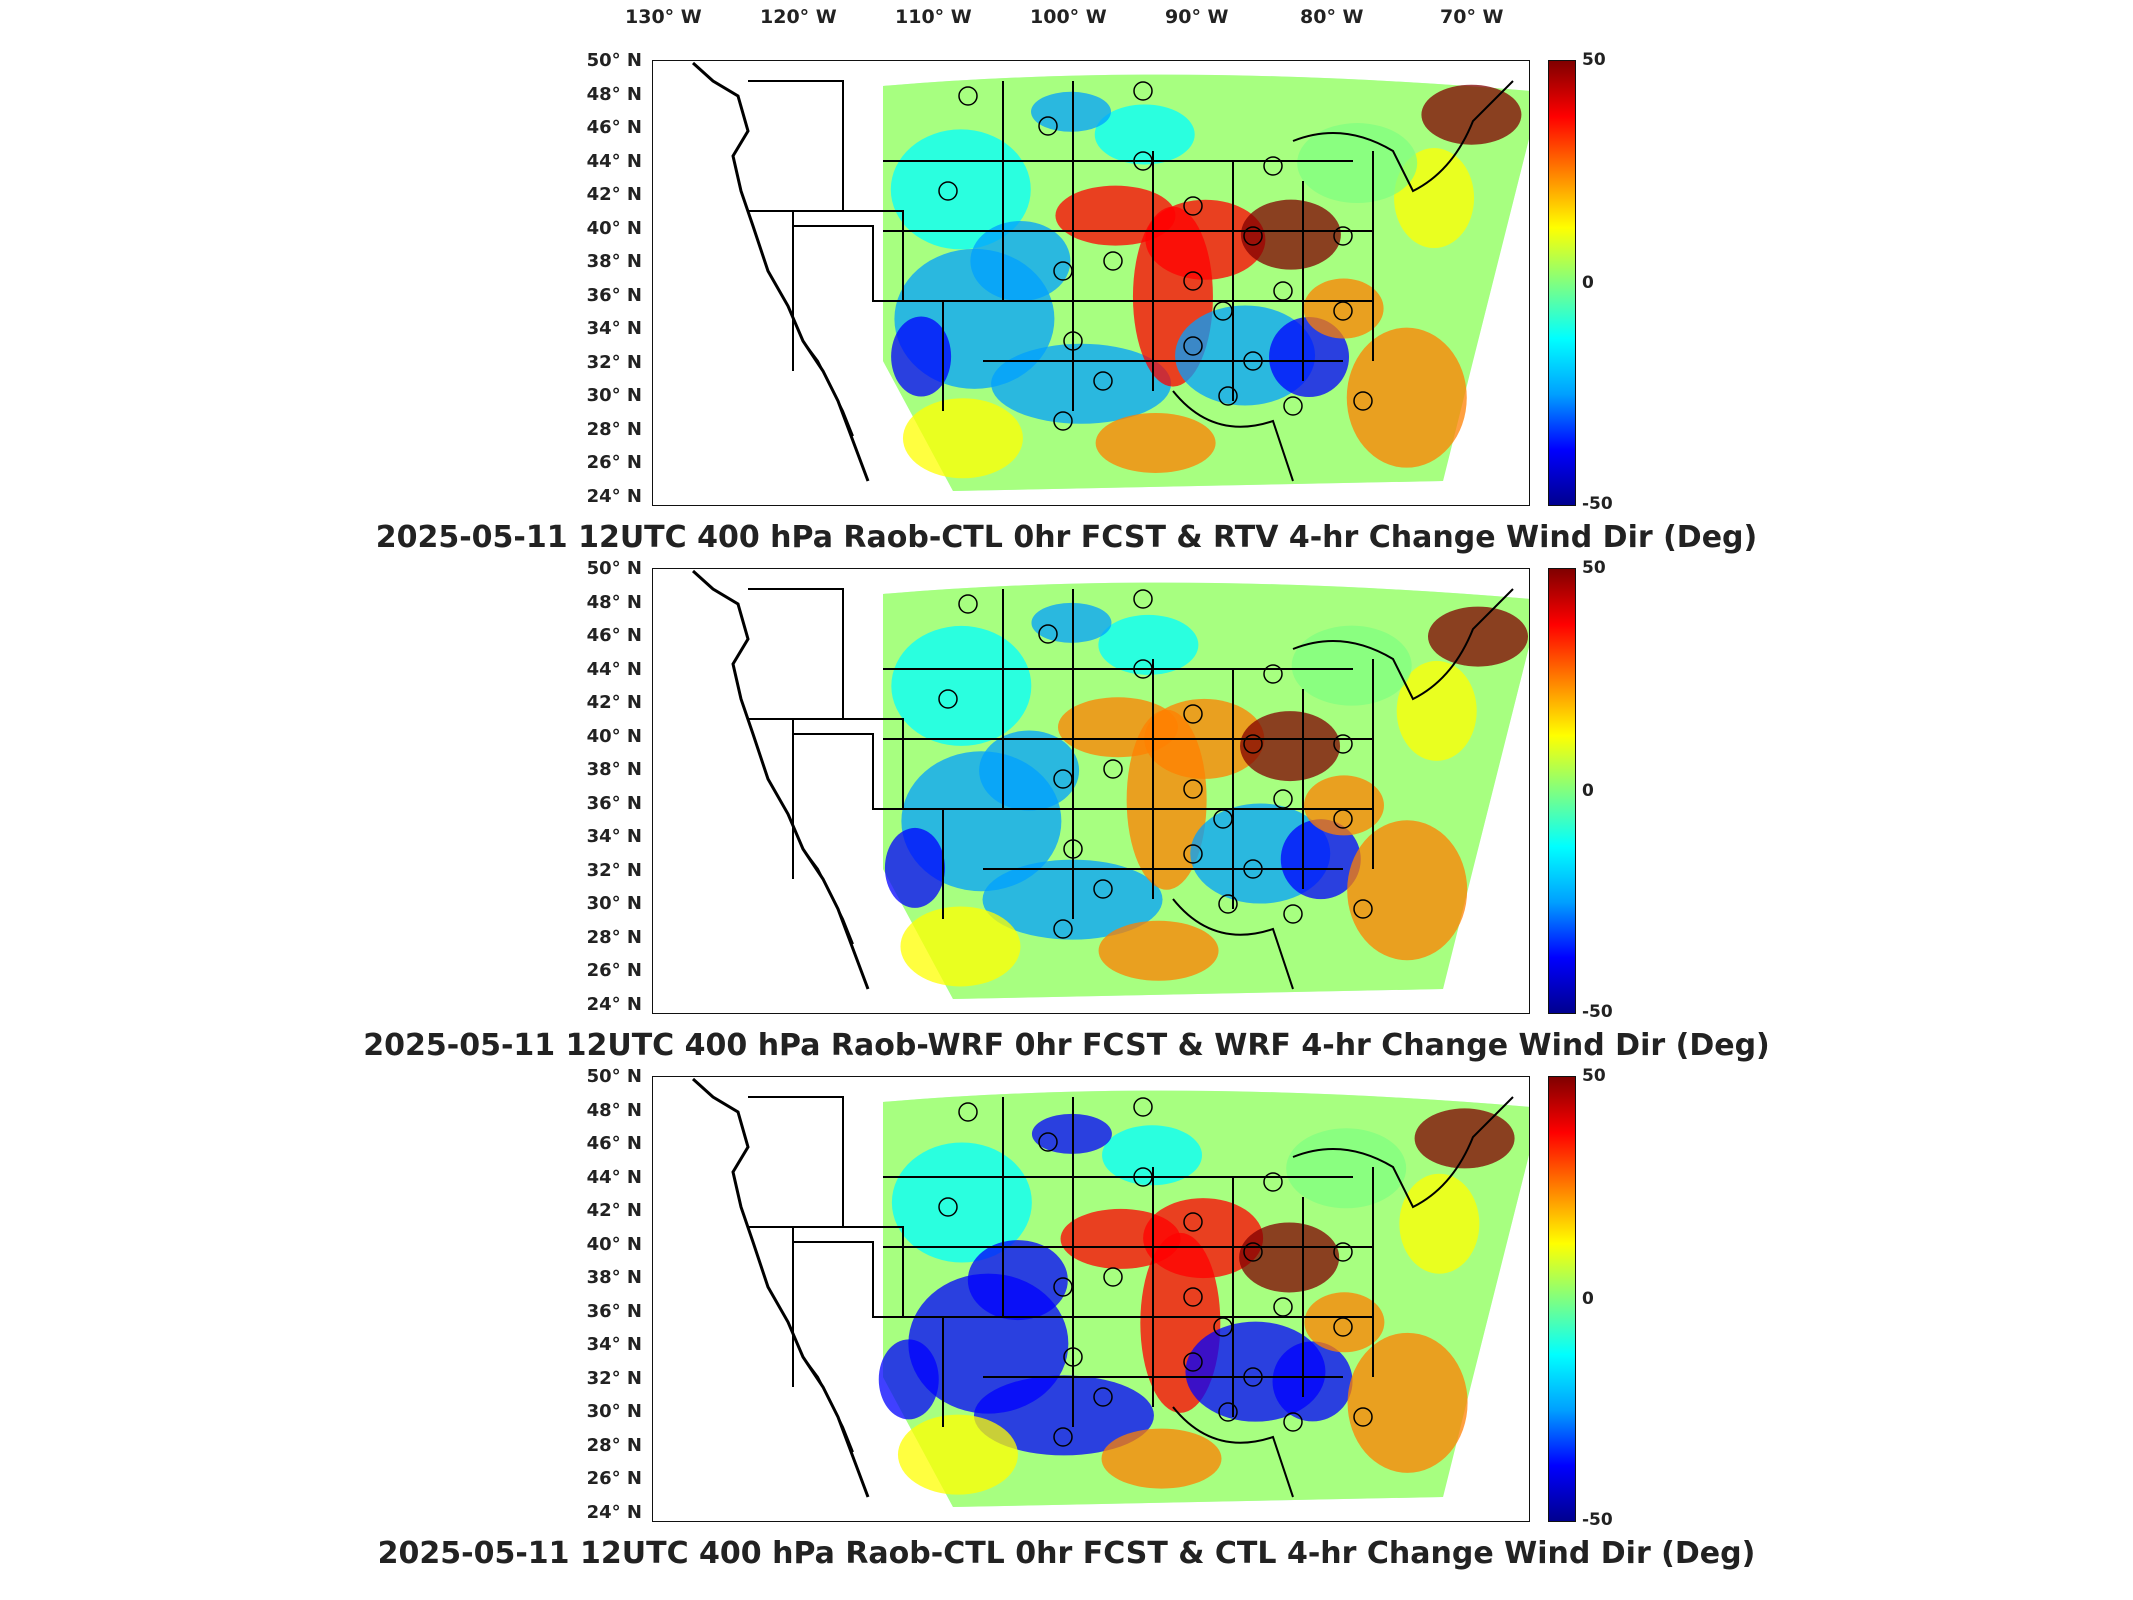 This screenshot has width=2133, height=1600. I want to click on longitude-label: 120° W, so click(798, 17).